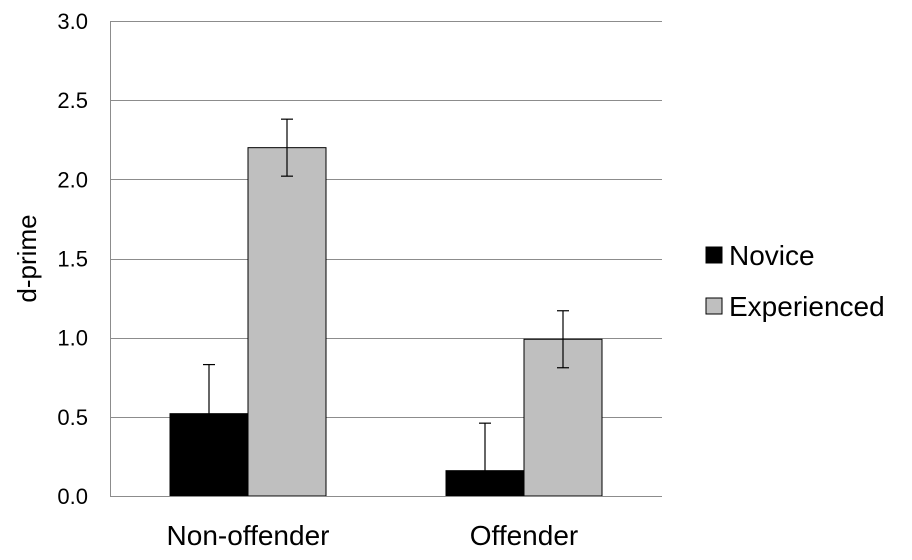  Describe the element at coordinates (72, 496) in the screenshot. I see `y-tick-label: 0.0` at that location.